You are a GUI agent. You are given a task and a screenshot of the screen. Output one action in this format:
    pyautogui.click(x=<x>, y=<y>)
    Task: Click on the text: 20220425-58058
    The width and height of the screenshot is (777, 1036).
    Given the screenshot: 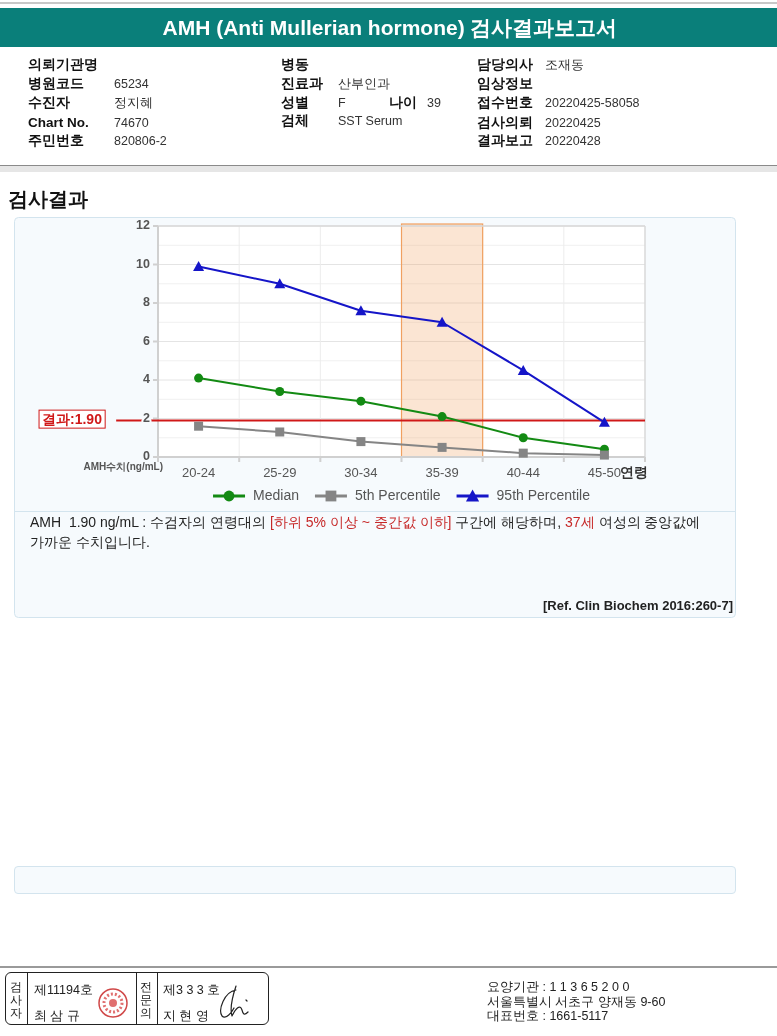 What is the action you would take?
    pyautogui.click(x=592, y=103)
    